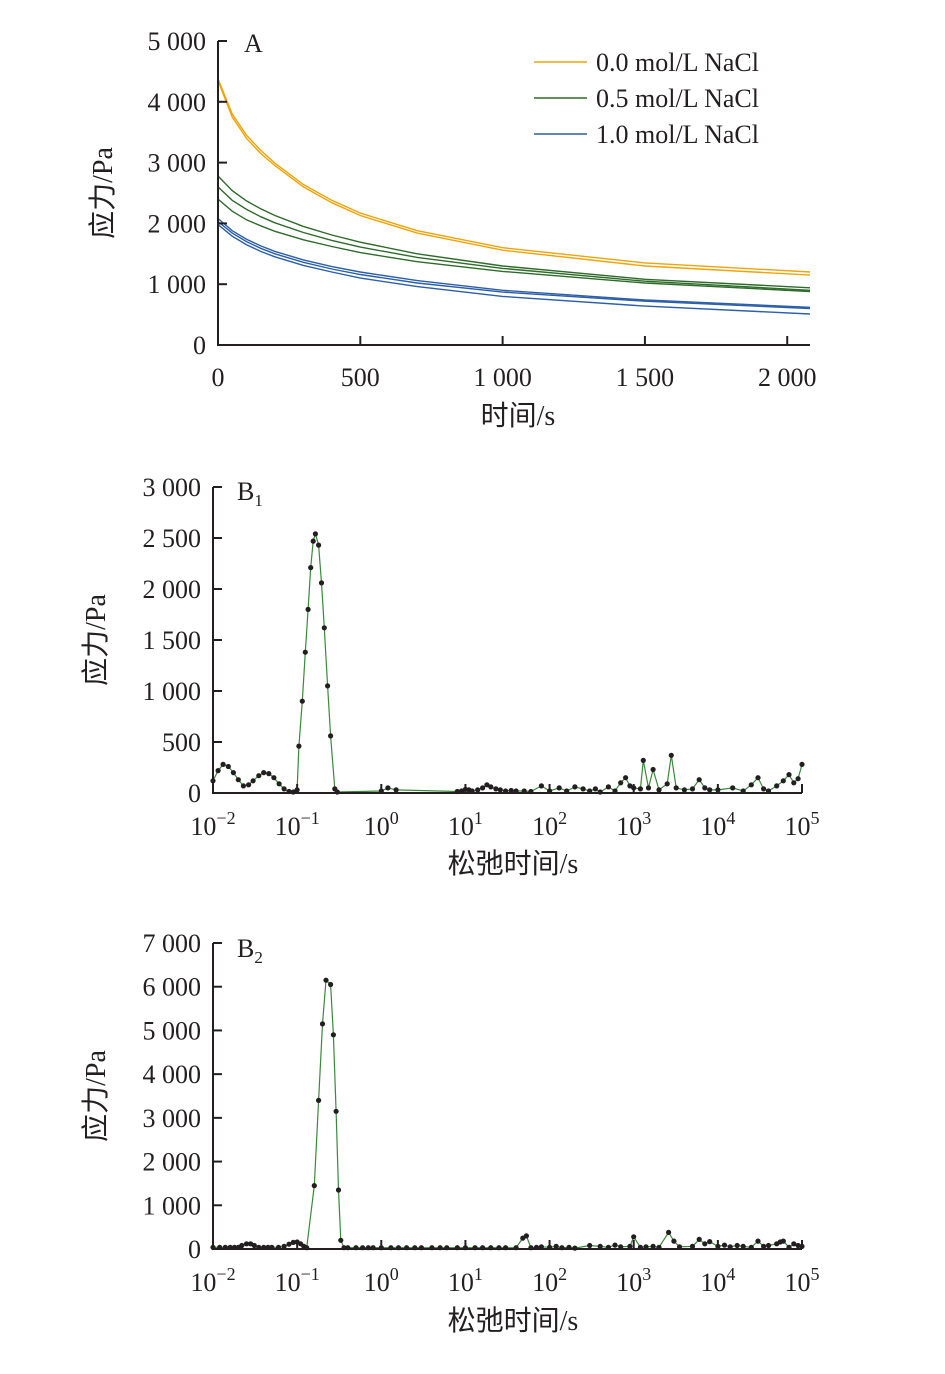 The image size is (945, 1374). I want to click on legend-label-0-0-nacl: 0.0 mol/L NaCl, so click(677, 62).